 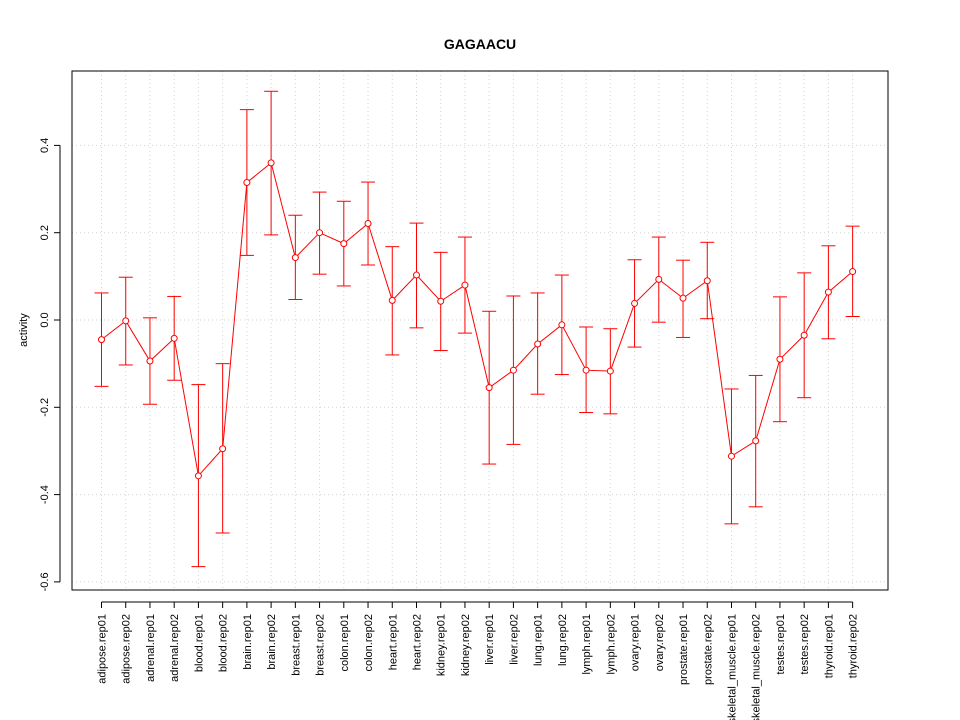 I want to click on x-tick-label: lung.rep02, so click(x=563, y=640).